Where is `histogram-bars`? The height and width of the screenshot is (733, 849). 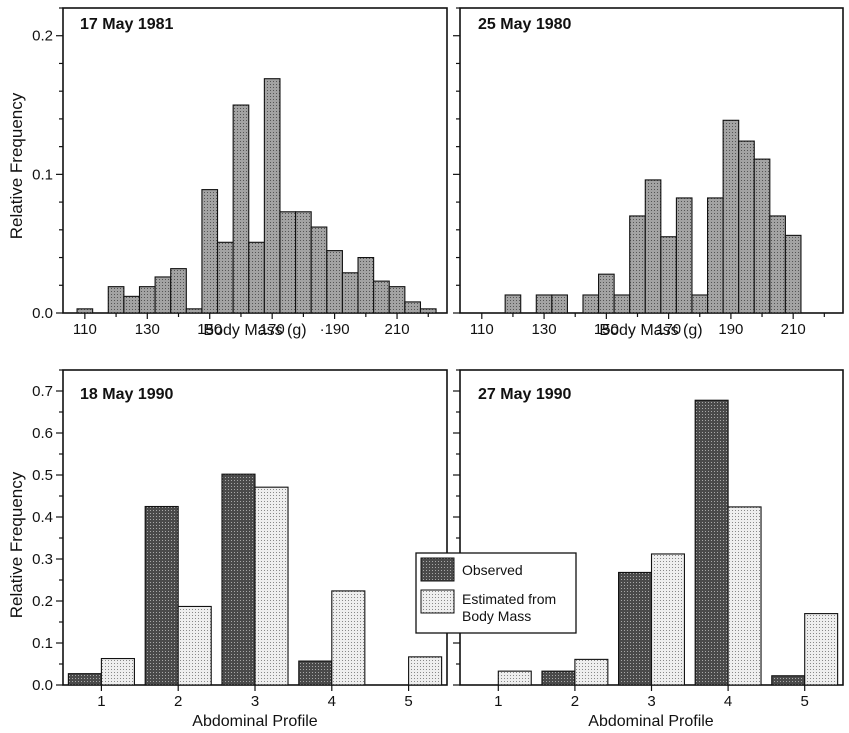
histogram-bars is located at coordinates (653, 216).